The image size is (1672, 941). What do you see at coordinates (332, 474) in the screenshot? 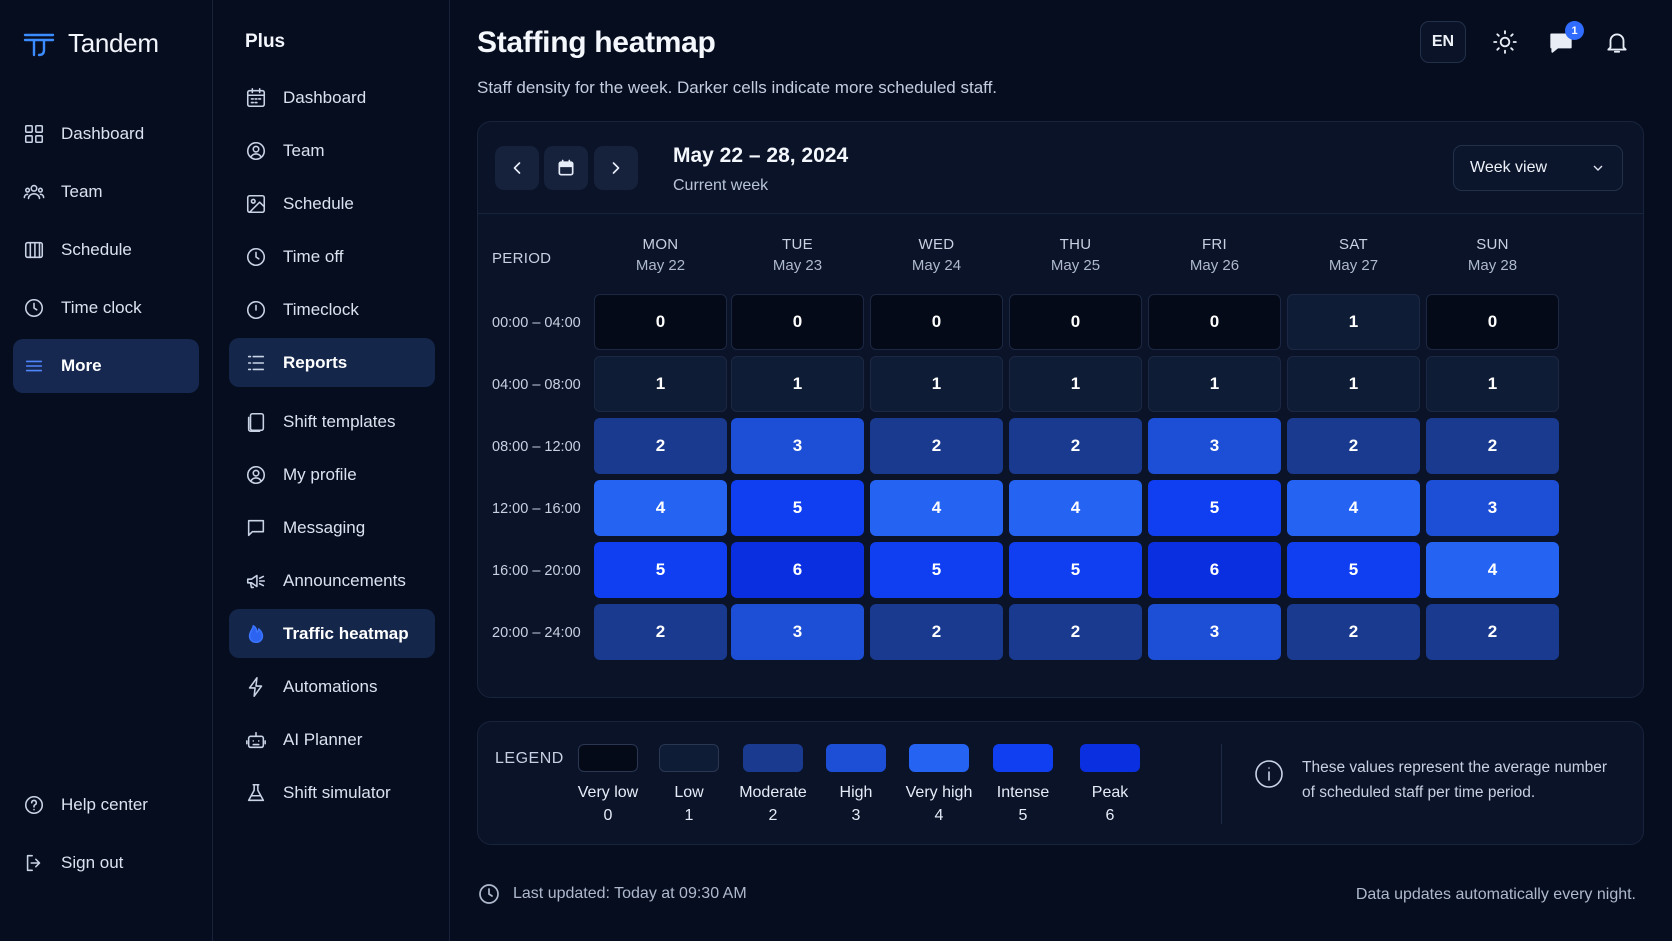
I see `plus-item-my-profile: My profile` at bounding box center [332, 474].